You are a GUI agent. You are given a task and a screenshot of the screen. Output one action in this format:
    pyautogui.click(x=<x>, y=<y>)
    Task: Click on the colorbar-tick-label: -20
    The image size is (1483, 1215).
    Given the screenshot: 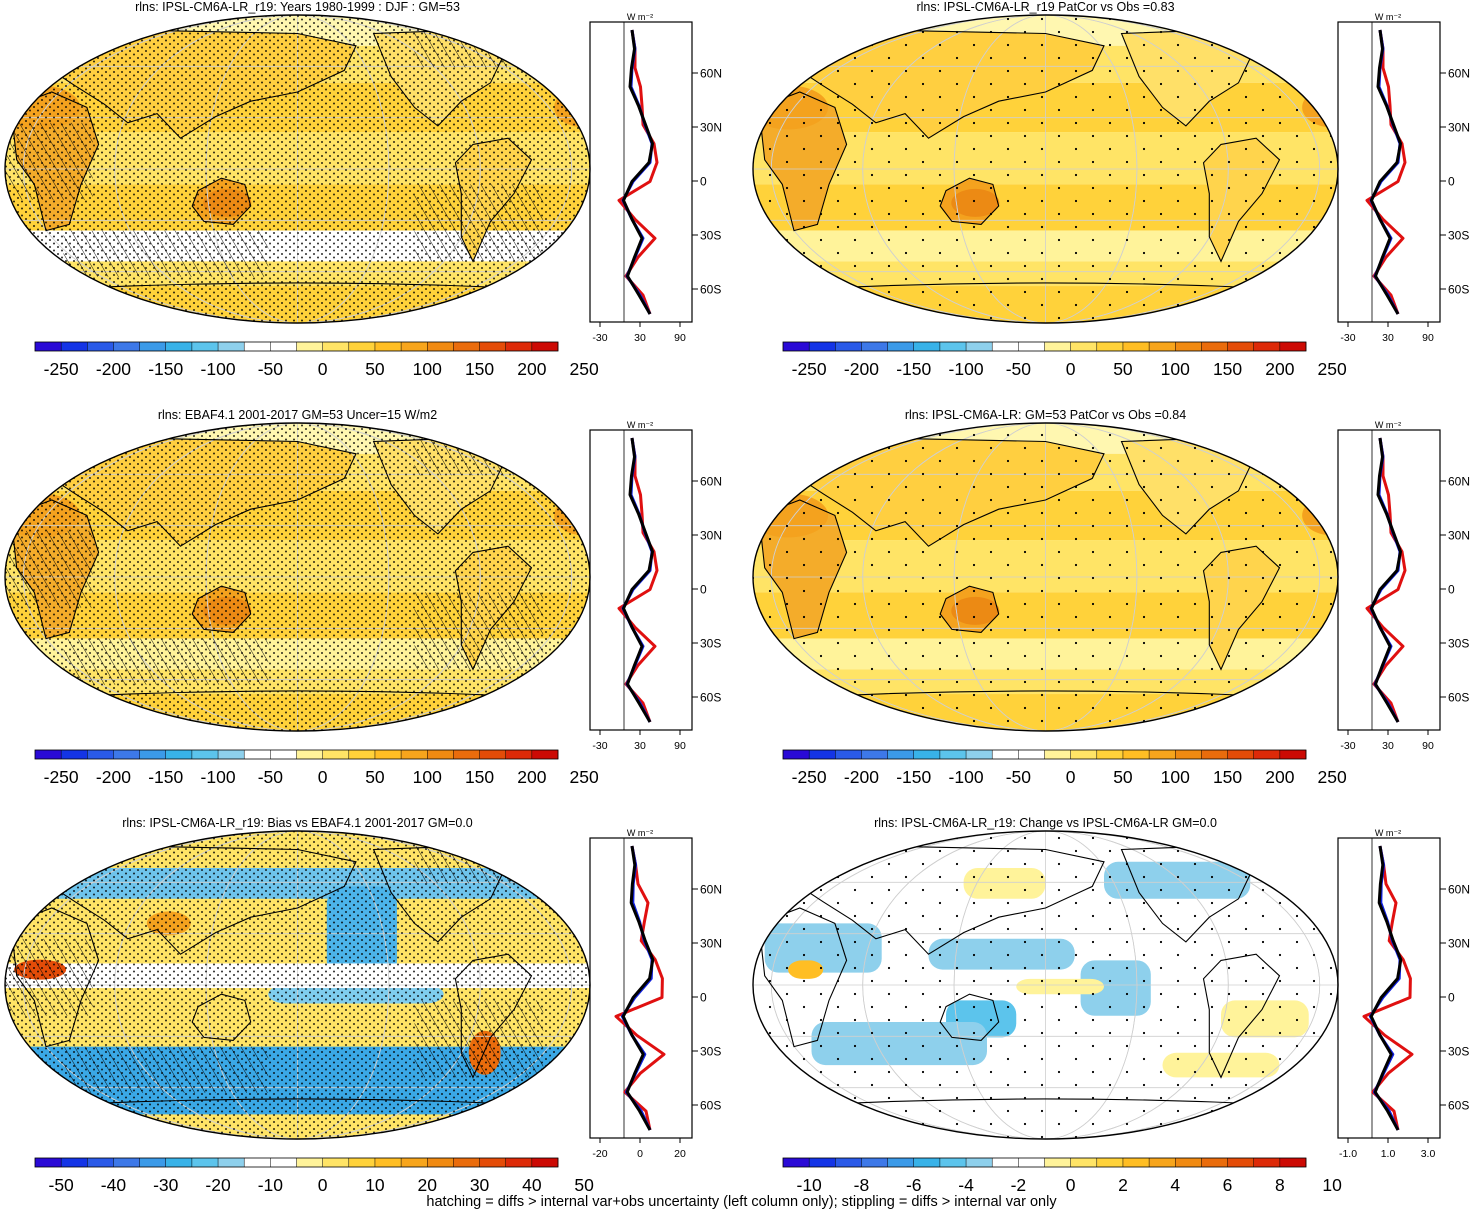 What is the action you would take?
    pyautogui.click(x=218, y=1185)
    